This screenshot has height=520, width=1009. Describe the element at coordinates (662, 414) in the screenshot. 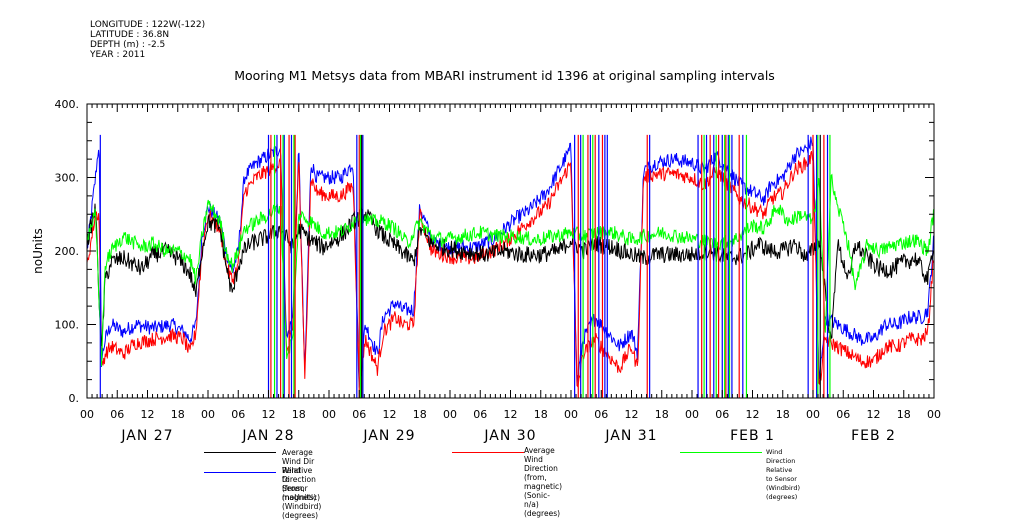

I see `x-hour-label-4-3: 18` at that location.